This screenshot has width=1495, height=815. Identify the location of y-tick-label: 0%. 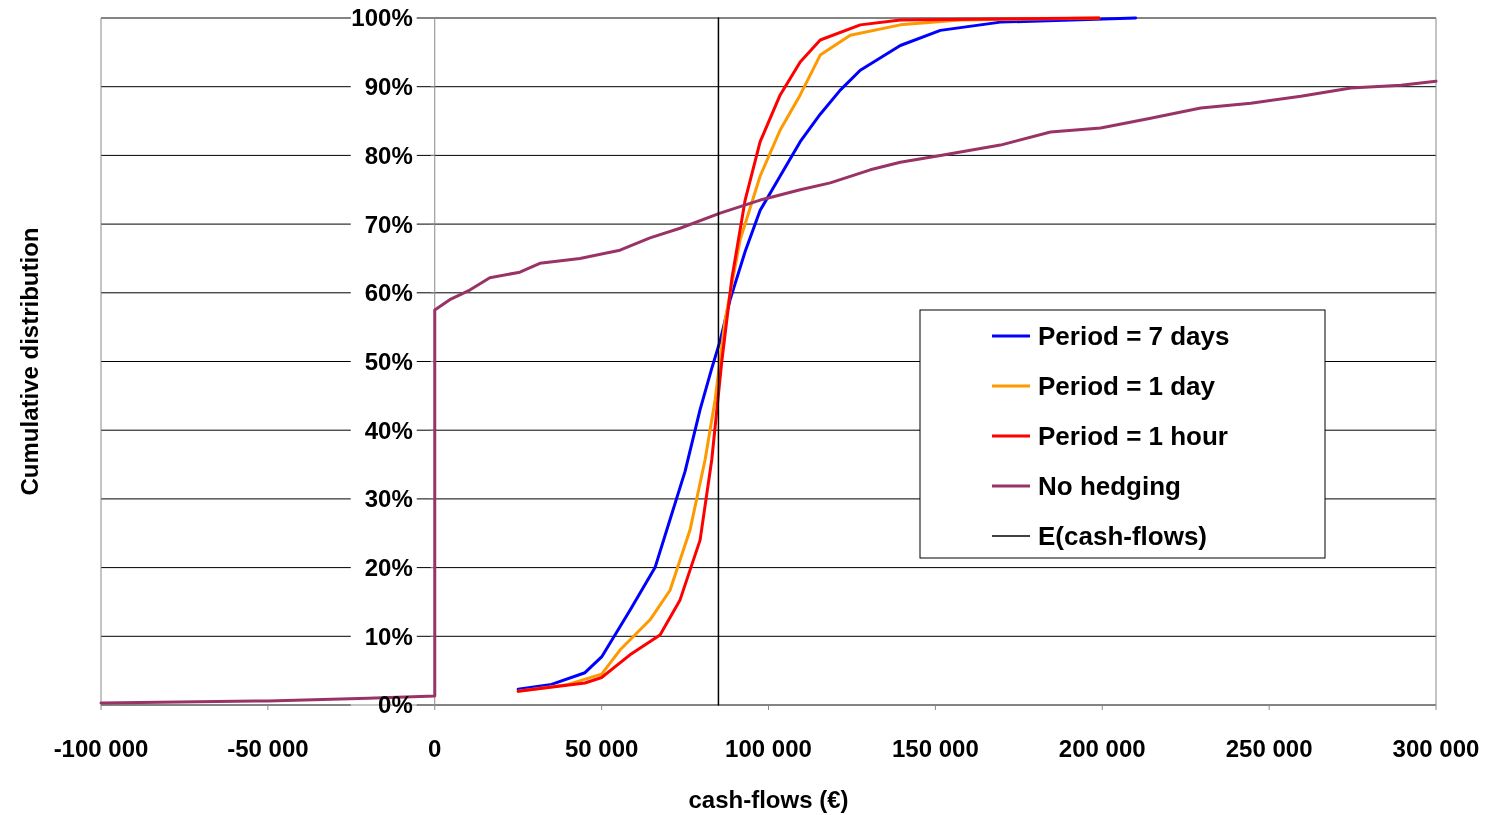
(395, 705).